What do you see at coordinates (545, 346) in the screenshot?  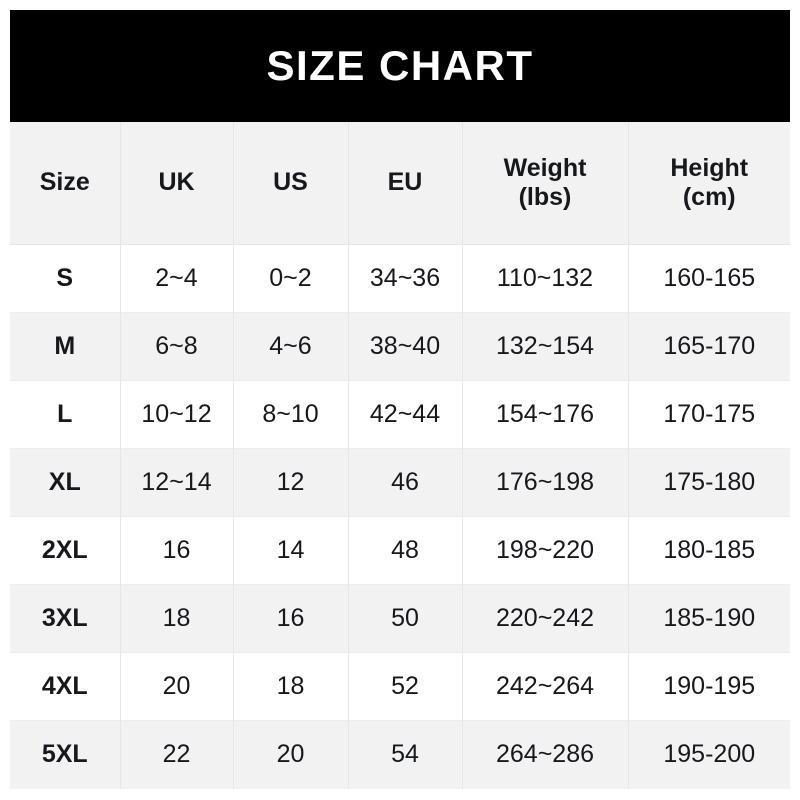 I see `cell-weight: 132~154` at bounding box center [545, 346].